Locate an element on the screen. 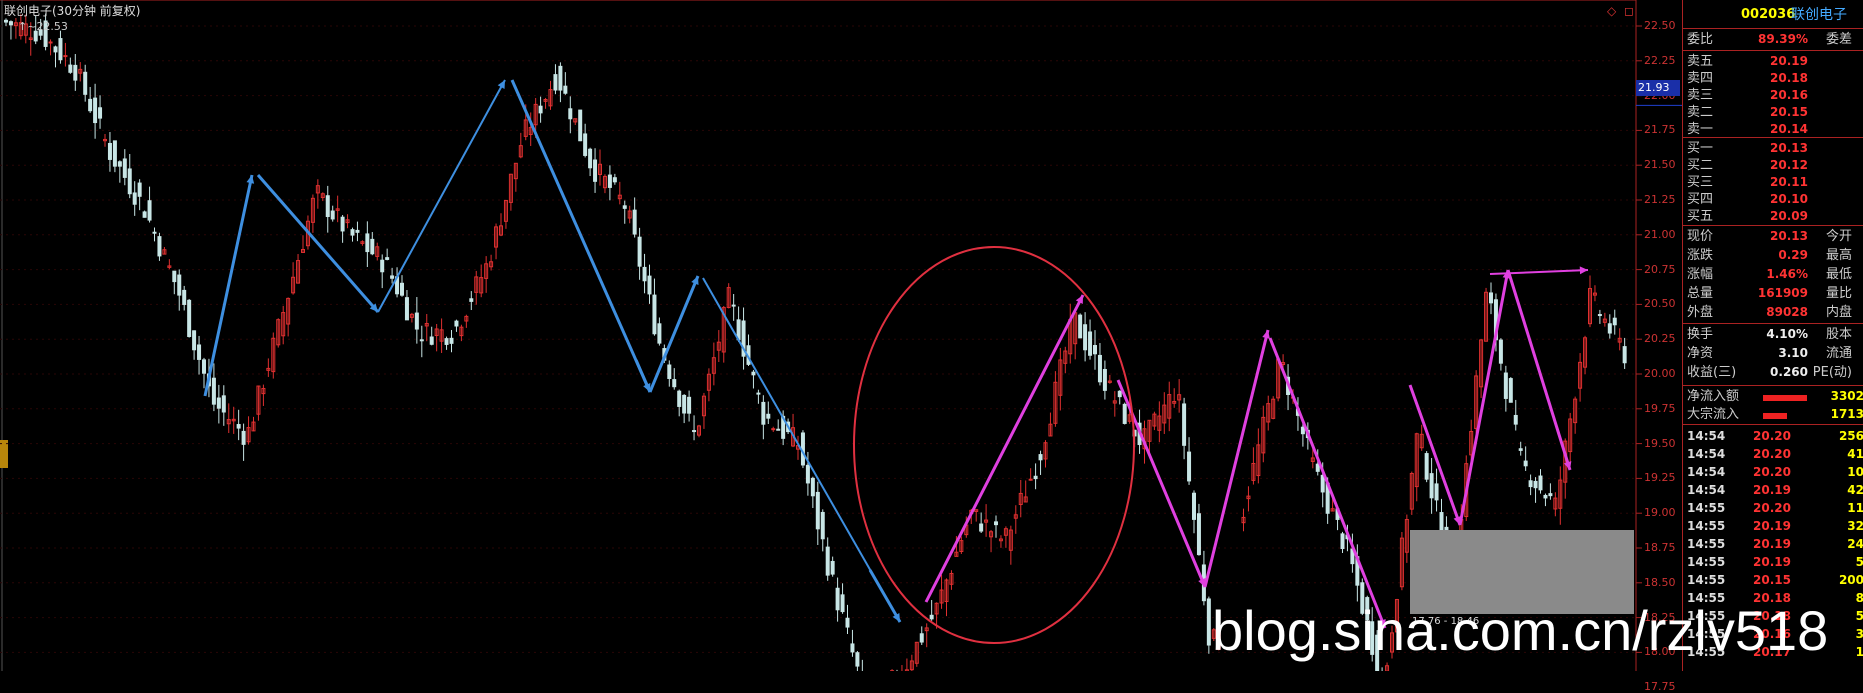 The height and width of the screenshot is (693, 1863). stat-row-value: 20.13 is located at coordinates (1789, 236).